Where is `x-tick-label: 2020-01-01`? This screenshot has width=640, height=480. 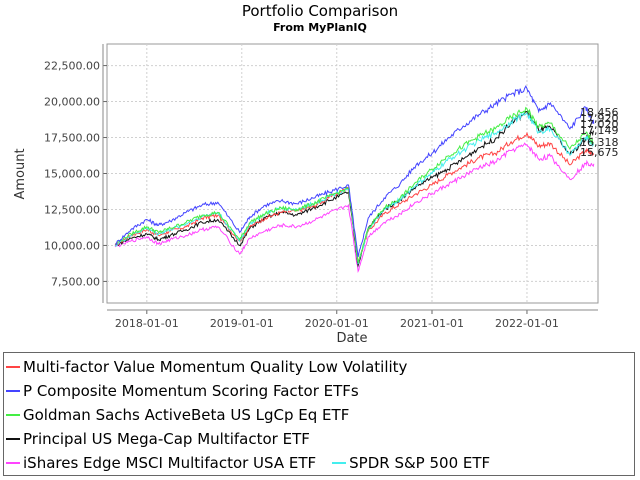
x-tick-label: 2020-01-01 is located at coordinates (337, 323).